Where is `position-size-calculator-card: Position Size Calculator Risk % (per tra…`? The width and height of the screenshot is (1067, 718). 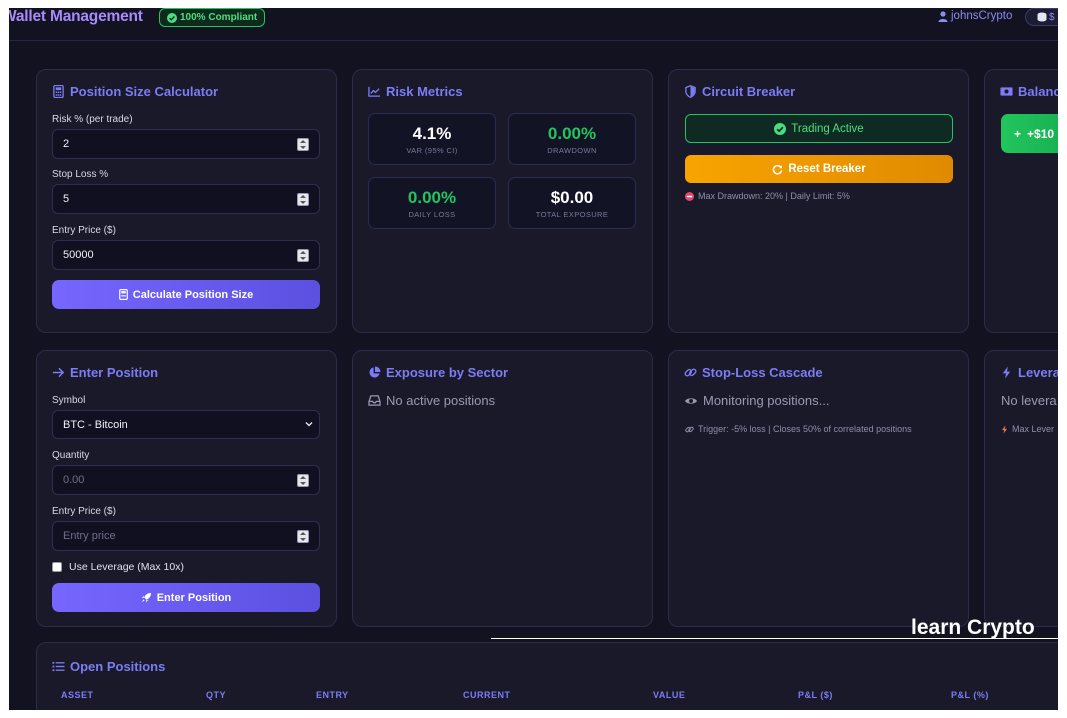 position-size-calculator-card: Position Size Calculator Risk % (per tra… is located at coordinates (186, 201).